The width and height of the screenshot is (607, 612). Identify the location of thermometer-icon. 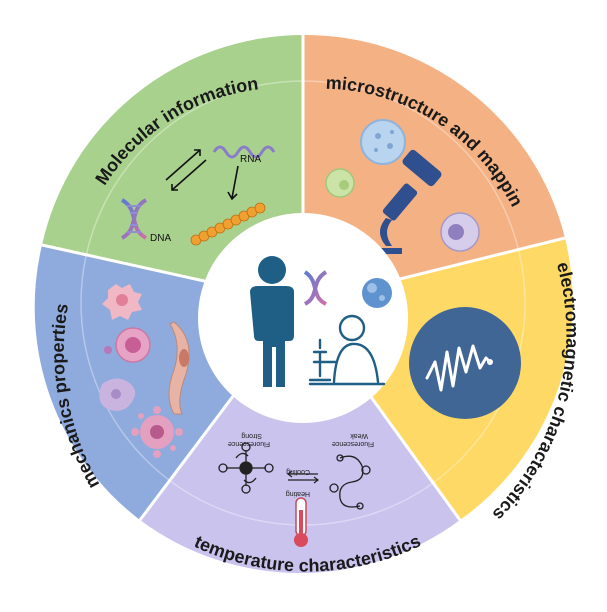
(301, 522).